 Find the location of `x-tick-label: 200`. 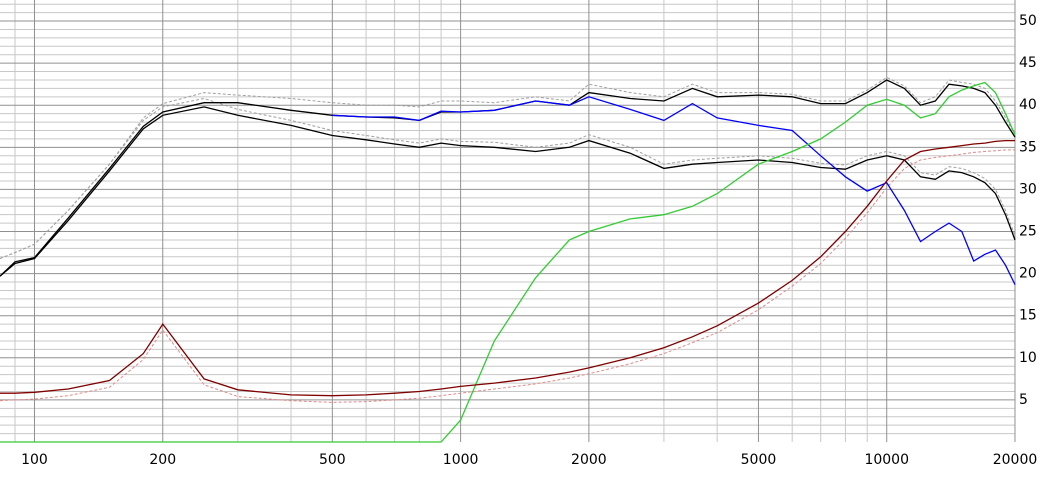

x-tick-label: 200 is located at coordinates (162, 460).